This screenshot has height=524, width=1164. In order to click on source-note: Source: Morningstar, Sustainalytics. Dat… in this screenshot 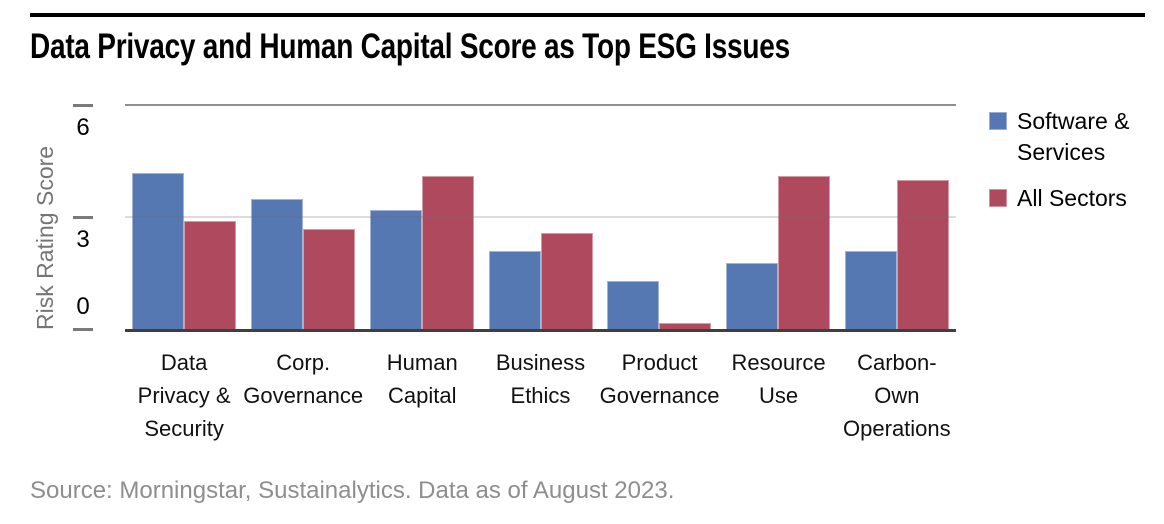, I will do `click(352, 490)`.